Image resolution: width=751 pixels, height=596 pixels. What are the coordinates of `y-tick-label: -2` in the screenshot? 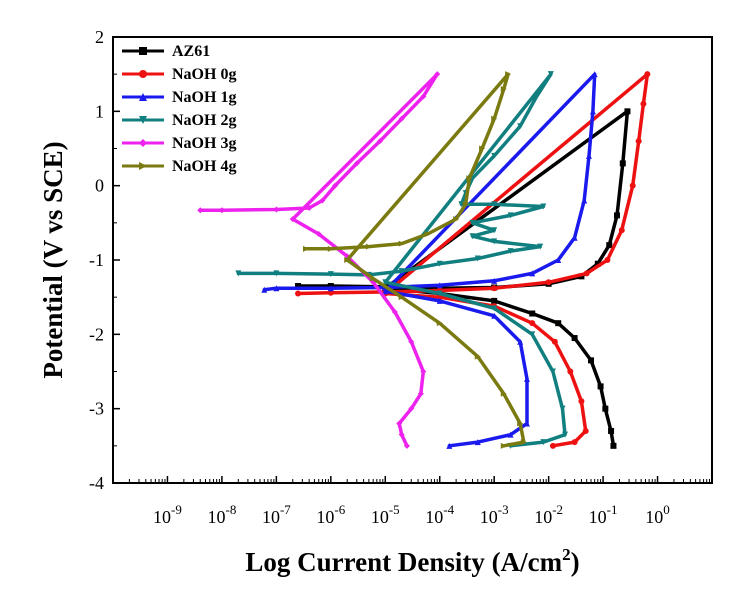 It's located at (96, 334).